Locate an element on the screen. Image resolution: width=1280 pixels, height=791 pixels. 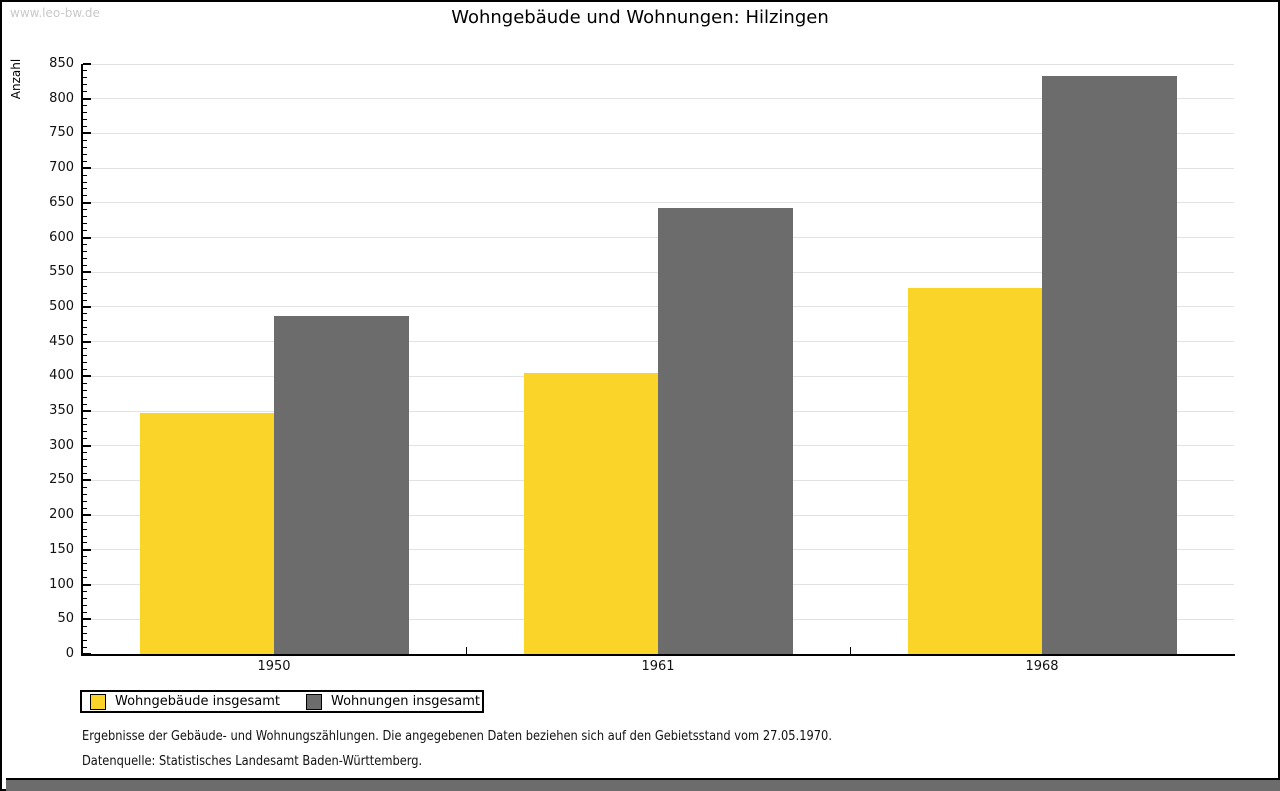
bottom-bar is located at coordinates (643, 784).